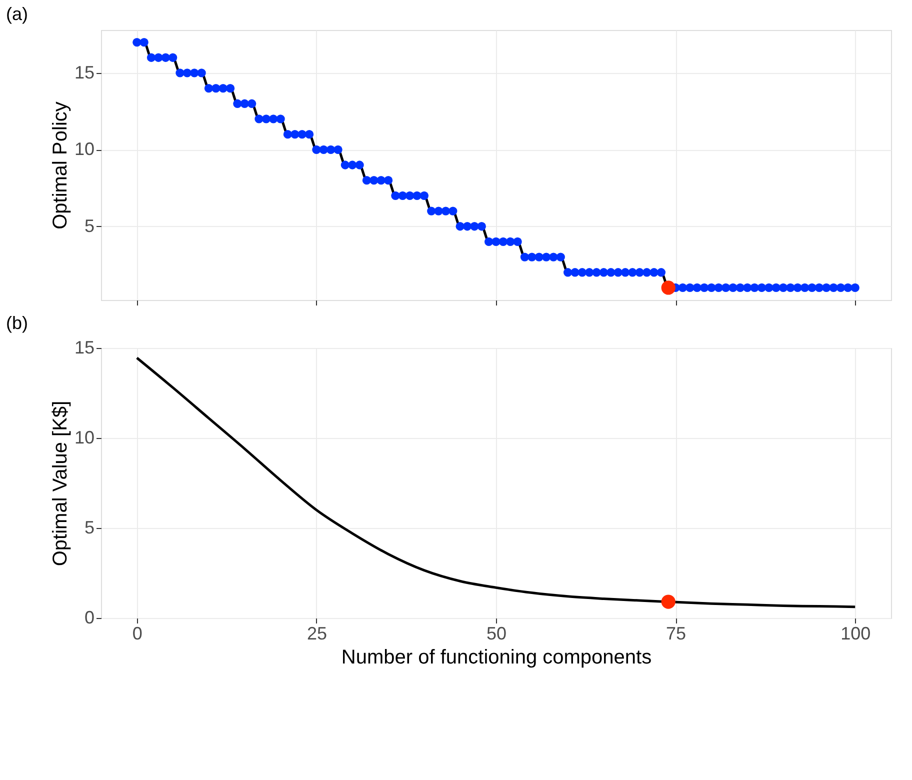 This screenshot has height=780, width=912. What do you see at coordinates (60, 483) in the screenshot?
I see `y-axis-title: Optimal Value [K$]` at bounding box center [60, 483].